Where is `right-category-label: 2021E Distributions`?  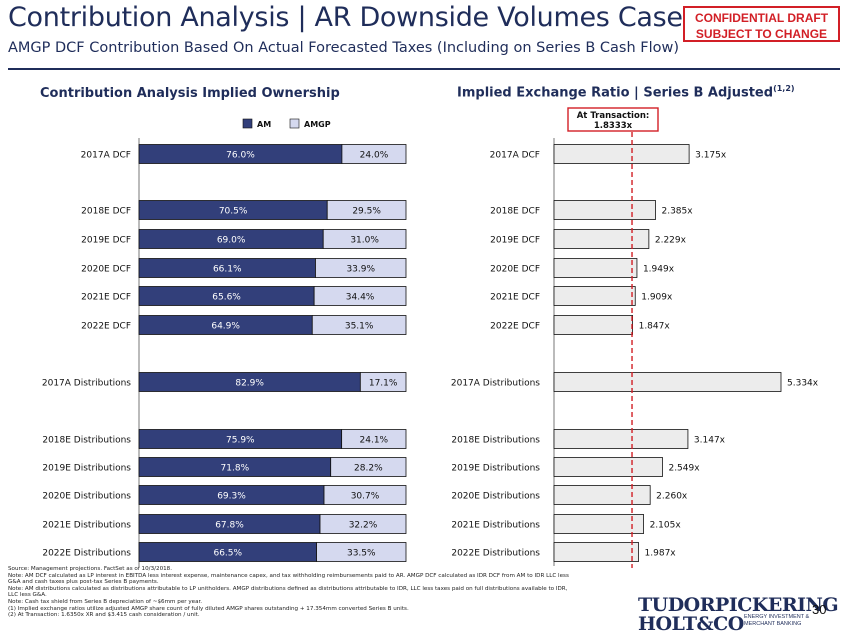 right-category-label: 2021E Distributions is located at coordinates (495, 526).